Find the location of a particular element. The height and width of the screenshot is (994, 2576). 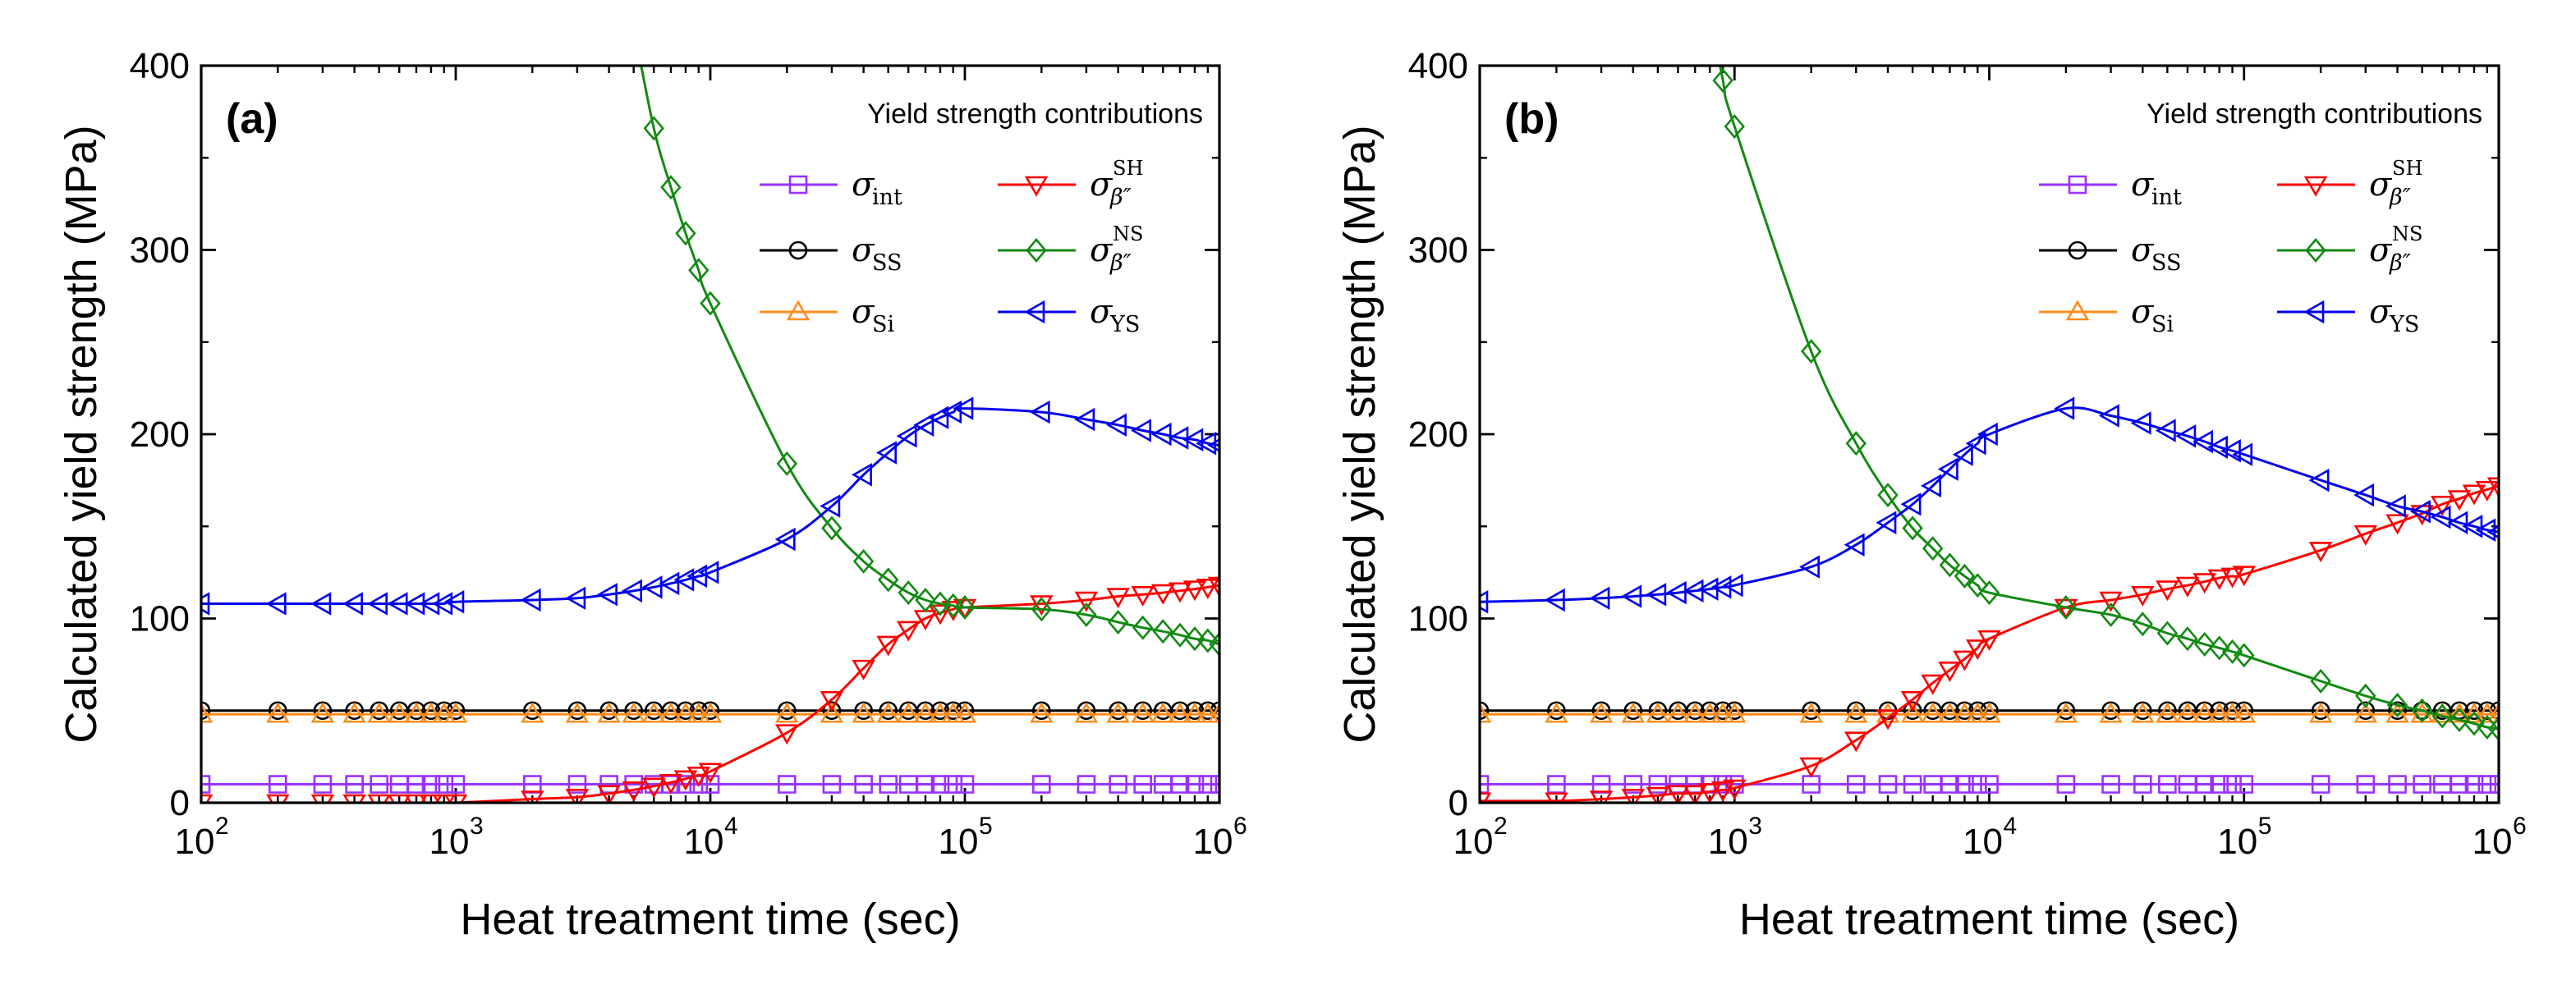

legend-subscript: int is located at coordinates (2166, 197).